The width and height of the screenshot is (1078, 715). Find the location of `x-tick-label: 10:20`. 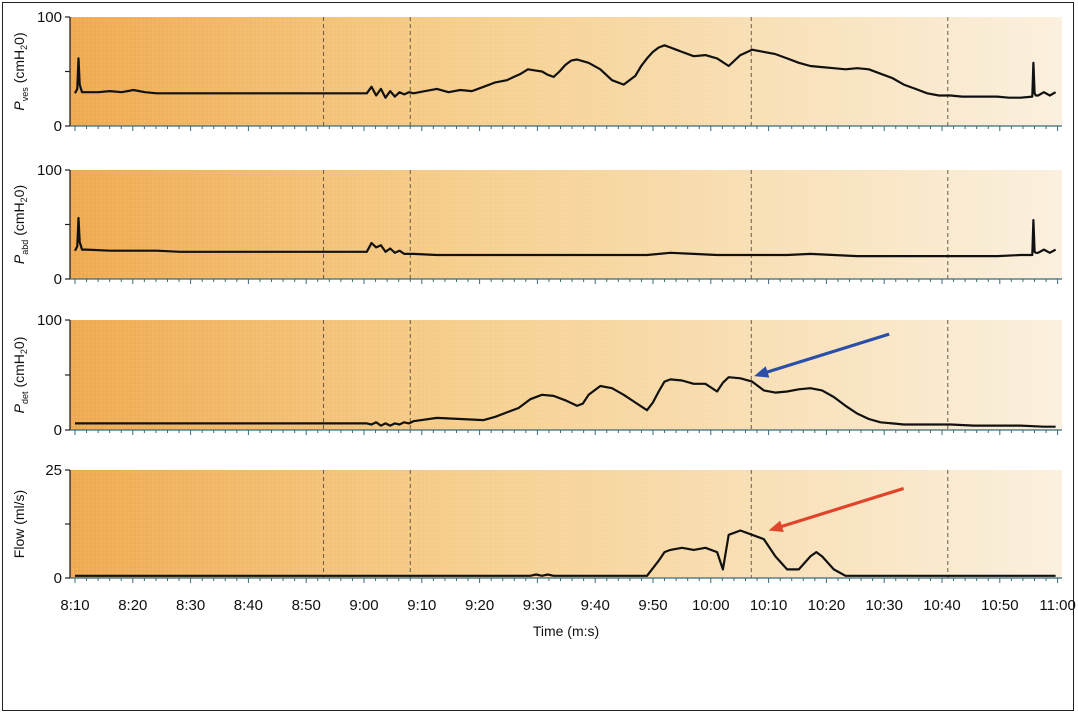

x-tick-label: 10:20 is located at coordinates (827, 605).